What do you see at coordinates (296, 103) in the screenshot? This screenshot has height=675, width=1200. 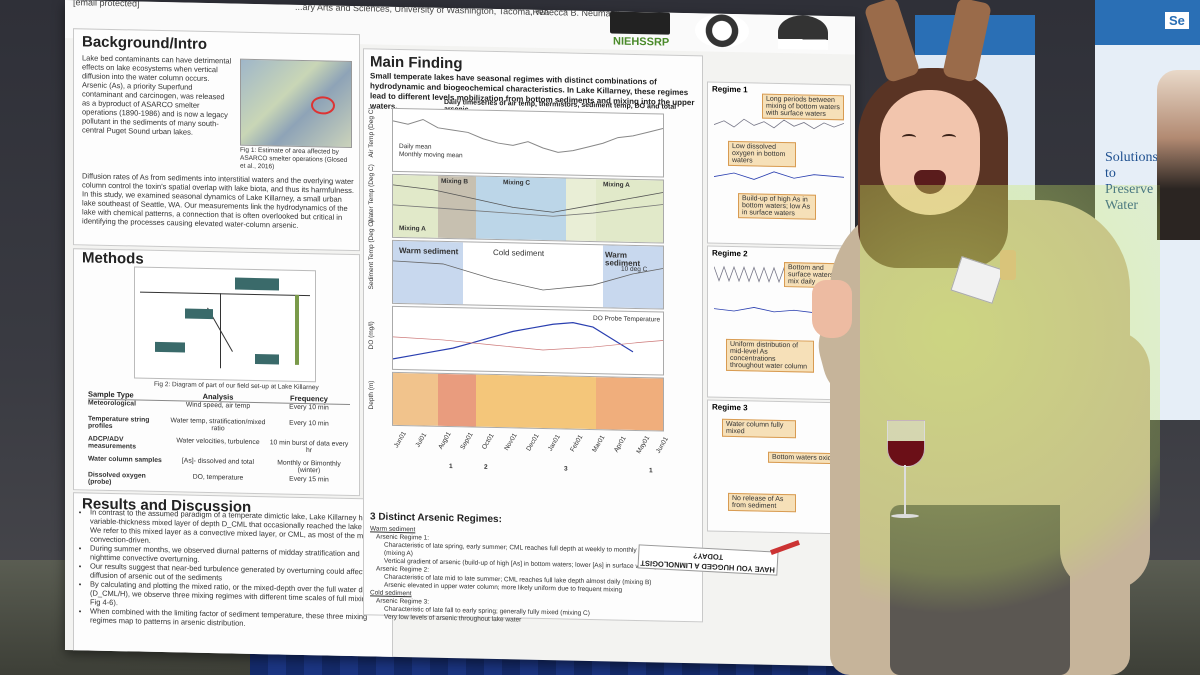 I see `asarco-map-image` at bounding box center [296, 103].